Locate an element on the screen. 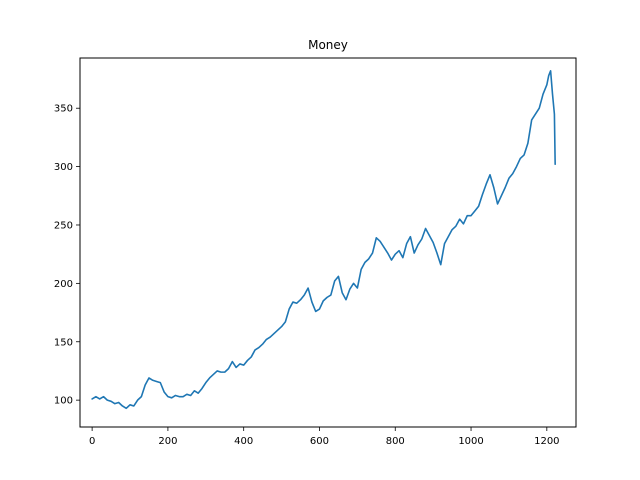  y-tick-label: 150 is located at coordinates (63, 342).